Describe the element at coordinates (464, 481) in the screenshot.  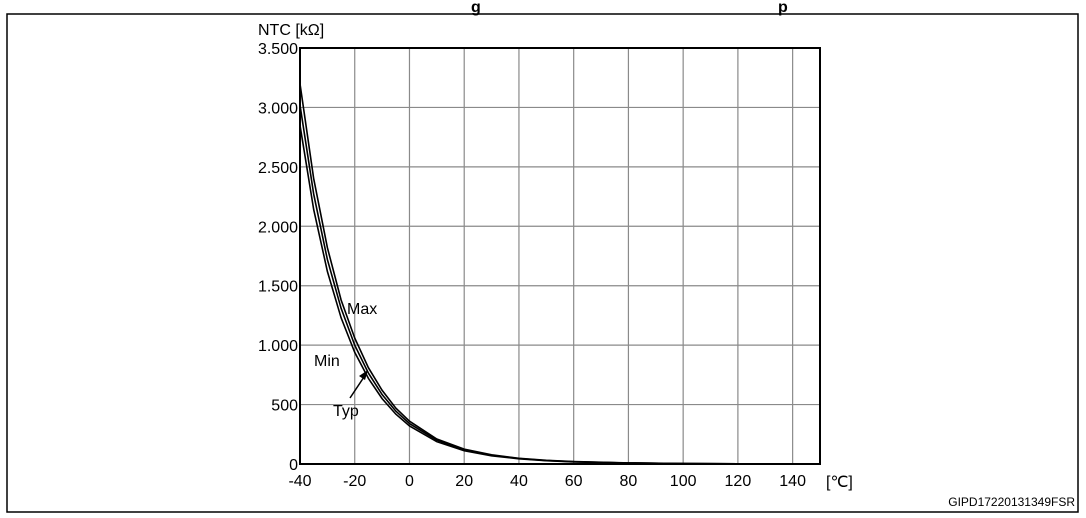
I see `x-tick-label: 20` at that location.